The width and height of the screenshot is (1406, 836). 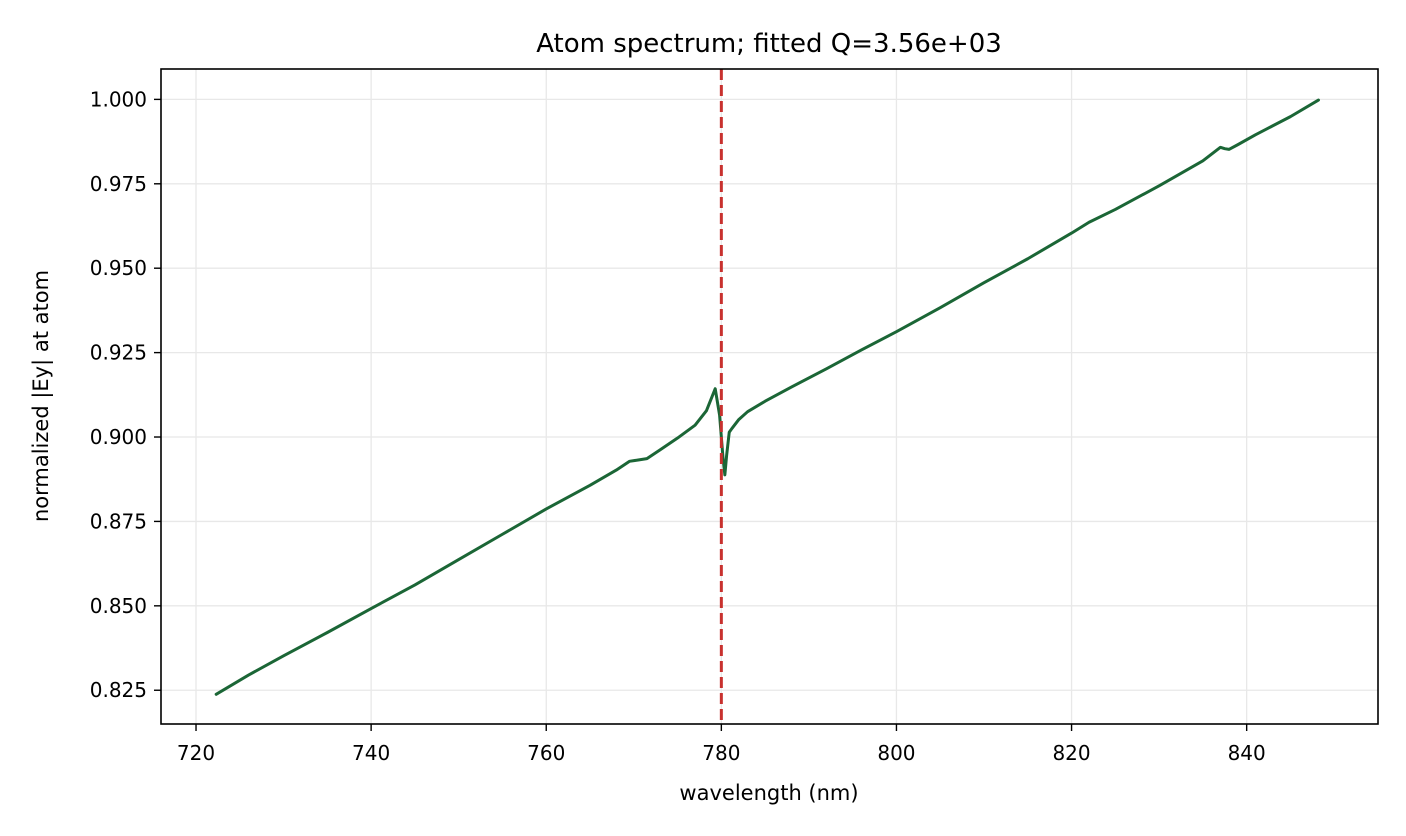 I want to click on y-tick-label: 0.825, so click(x=118, y=690).